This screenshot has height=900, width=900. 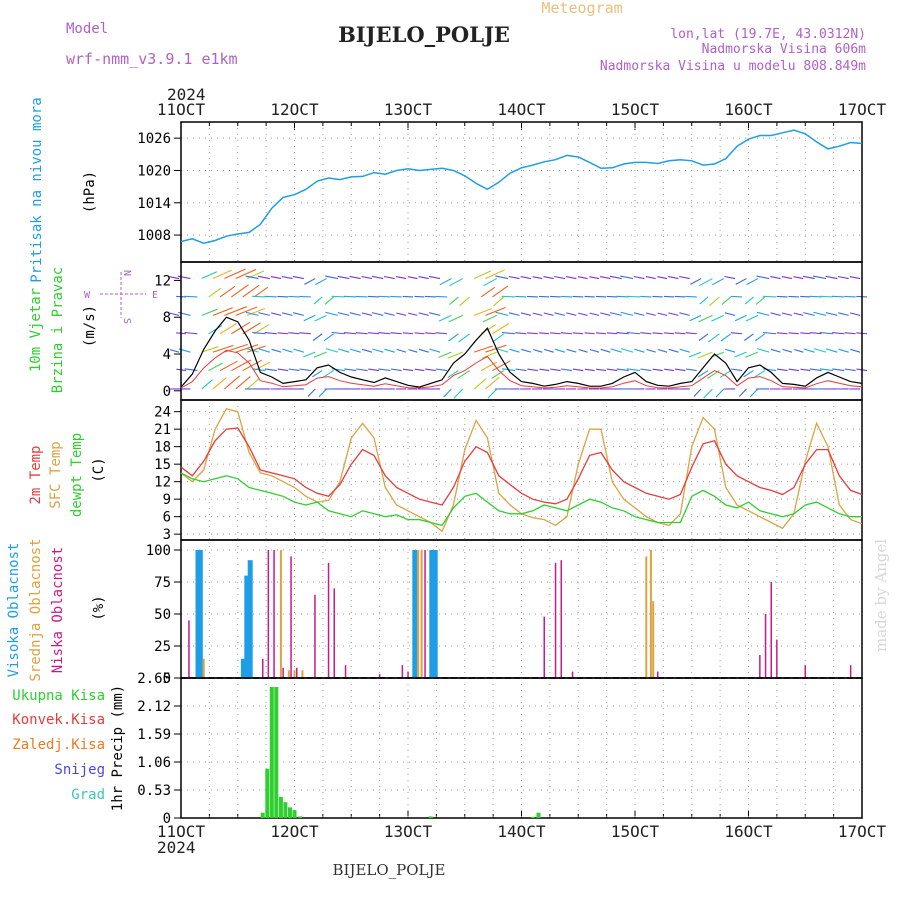 What do you see at coordinates (14, 610) in the screenshot?
I see `high-cloud-axis-title: Visoka Oblacnost` at bounding box center [14, 610].